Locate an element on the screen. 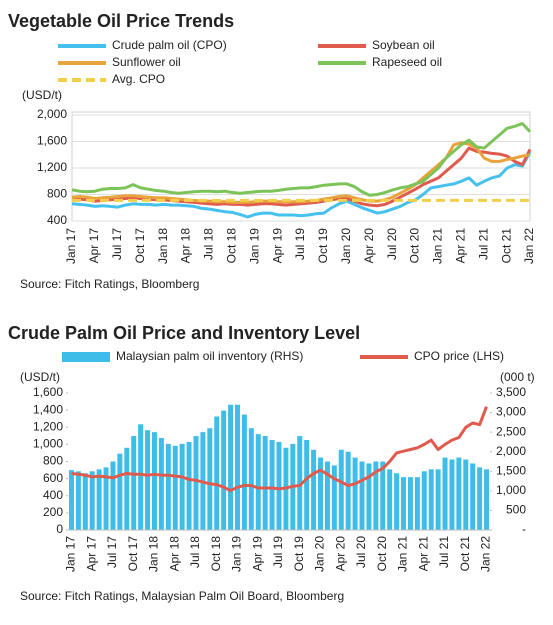 Image resolution: width=553 pixels, height=625 pixels. x-tick-label: Jul 18 is located at coordinates (195, 552).